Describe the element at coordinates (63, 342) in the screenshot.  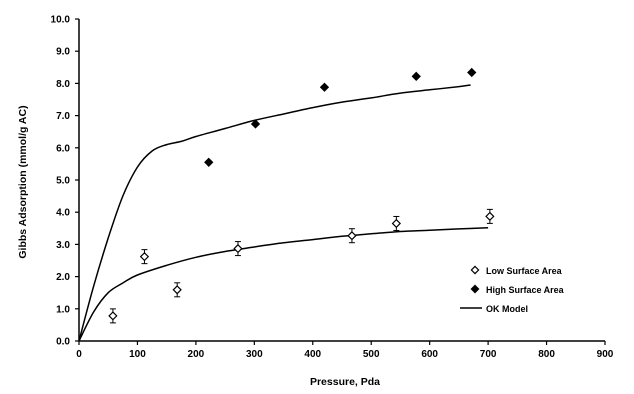
I see `y-tick-label: 0.0` at that location.